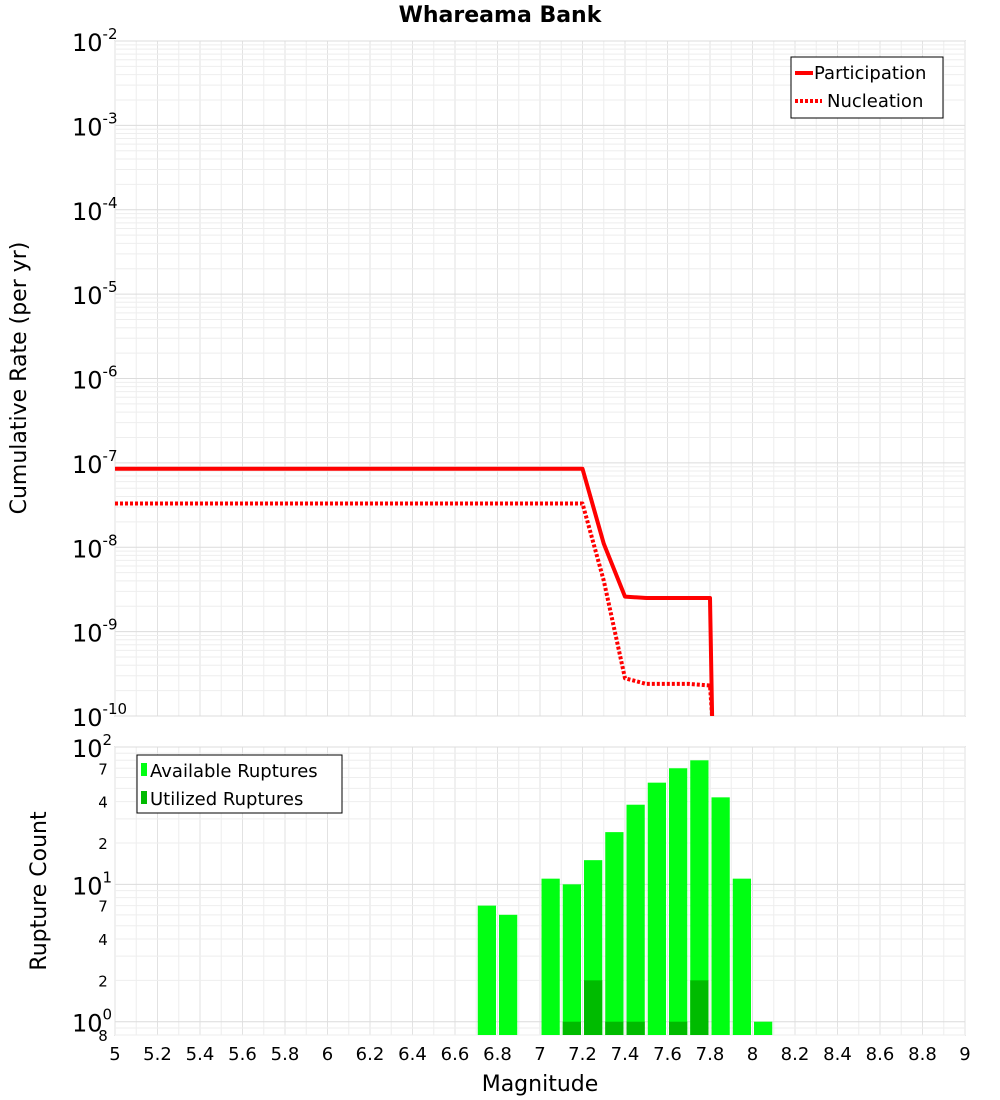  I want to click on x-tick-label: 5.4, so click(200, 1054).